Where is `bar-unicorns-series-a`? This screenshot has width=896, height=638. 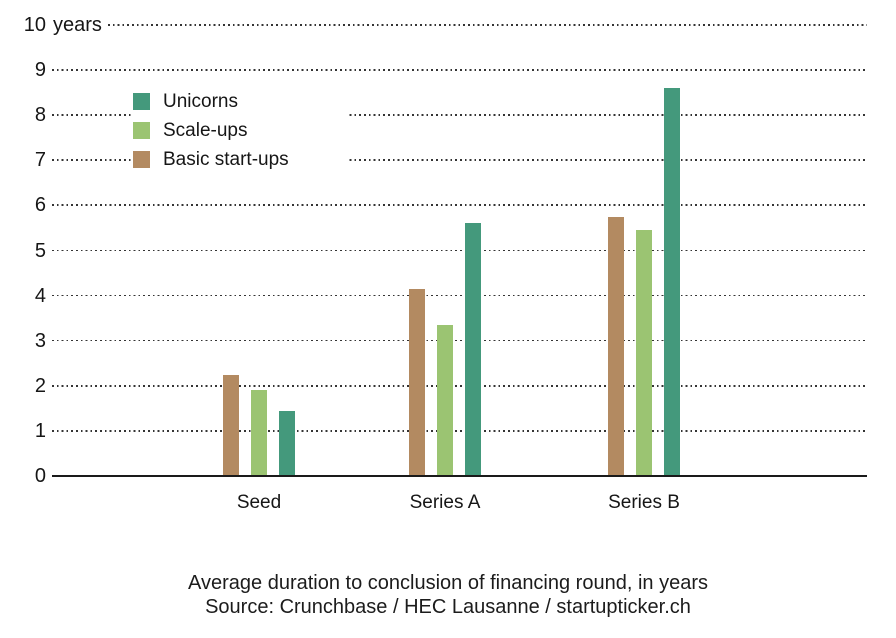
bar-unicorns-series-a is located at coordinates (473, 349).